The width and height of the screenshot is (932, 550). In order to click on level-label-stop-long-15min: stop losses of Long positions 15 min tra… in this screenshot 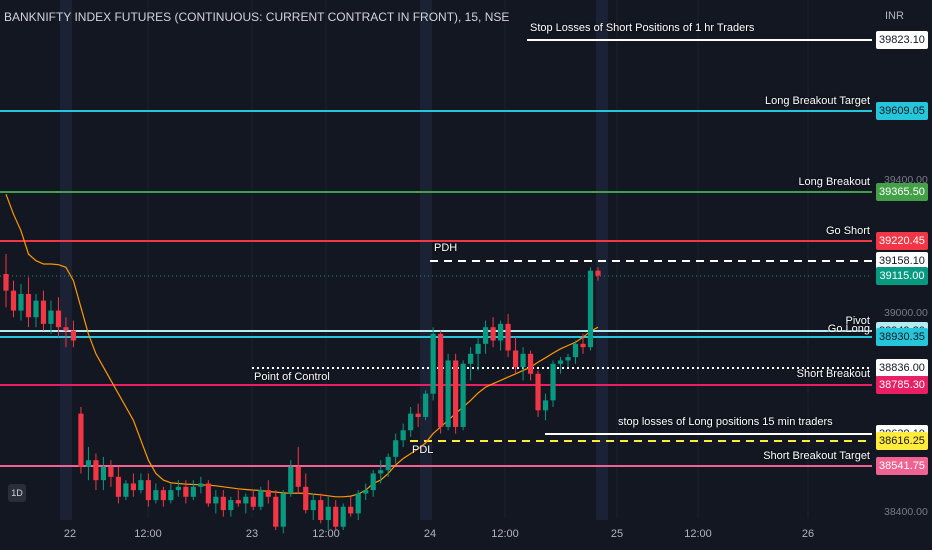, I will do `click(725, 422)`.